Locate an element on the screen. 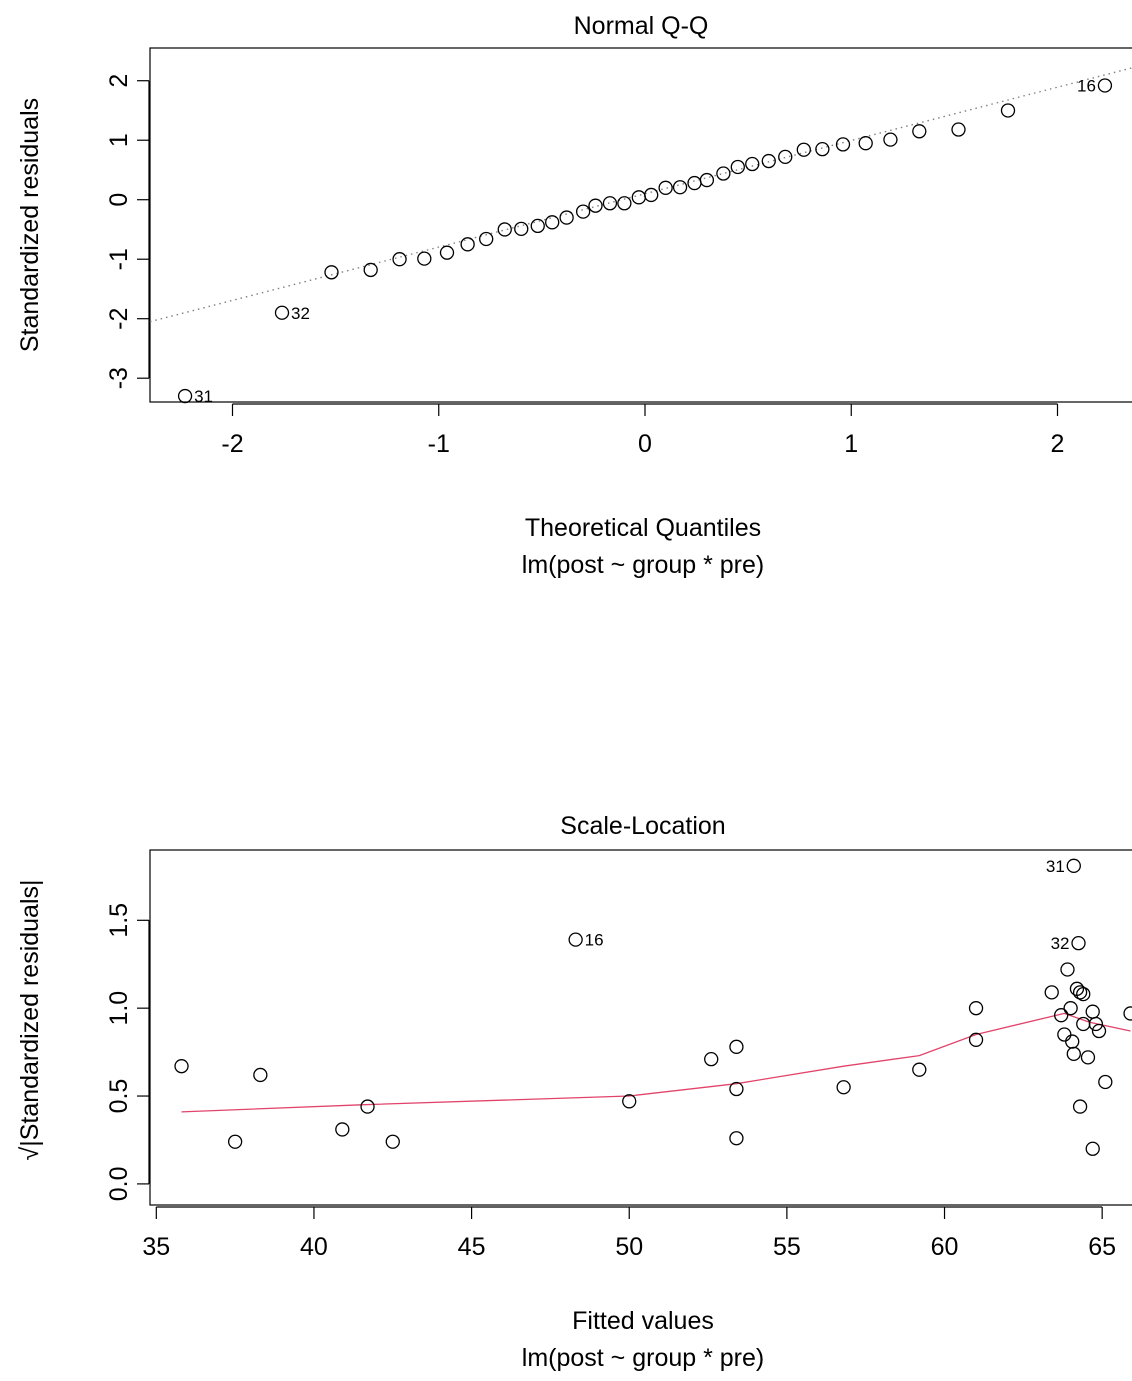  sl-smoother is located at coordinates (656, 1062).